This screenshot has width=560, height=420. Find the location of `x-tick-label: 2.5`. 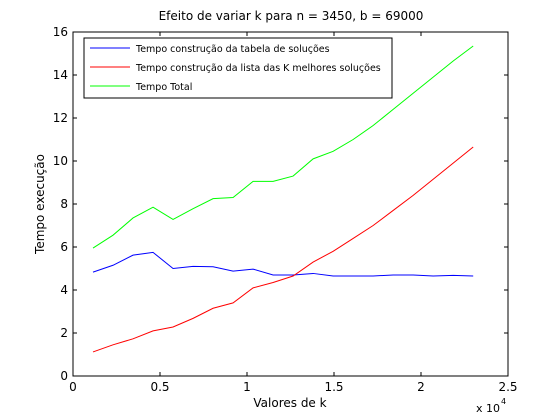

x-tick-label: 2.5 is located at coordinates (507, 387).